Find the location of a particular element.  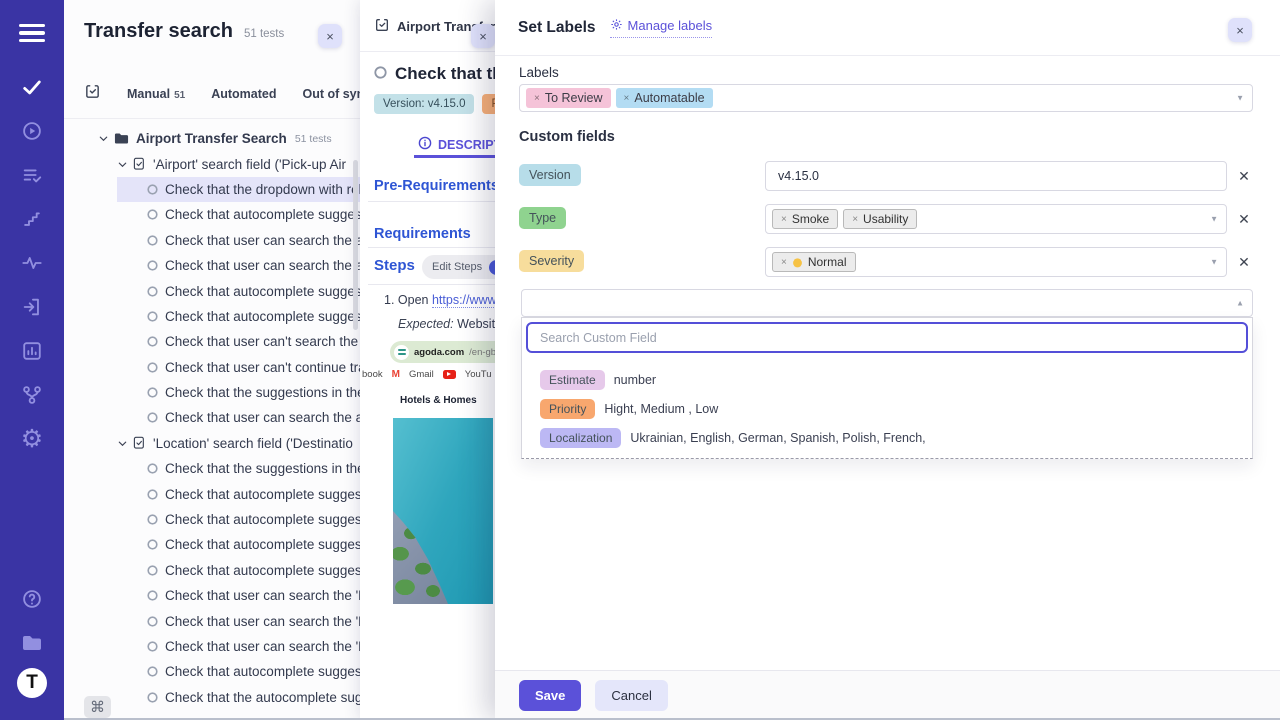

browser-address-bar: agoda.com/en-gb/? is located at coordinates (442, 352).